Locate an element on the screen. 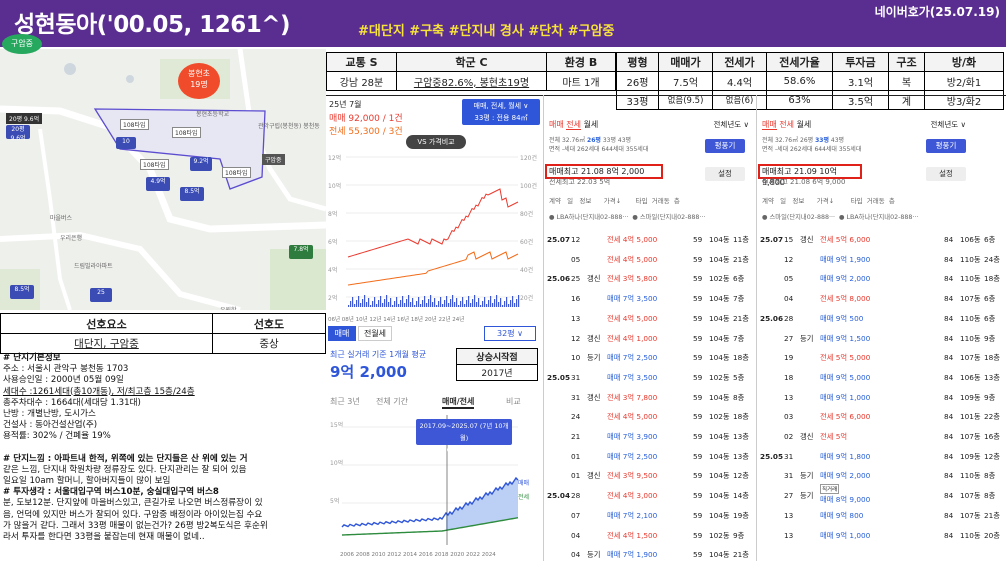 Image resolution: width=1006 pixels, height=561 pixels. size-select: 32평 ∨ is located at coordinates (510, 333).